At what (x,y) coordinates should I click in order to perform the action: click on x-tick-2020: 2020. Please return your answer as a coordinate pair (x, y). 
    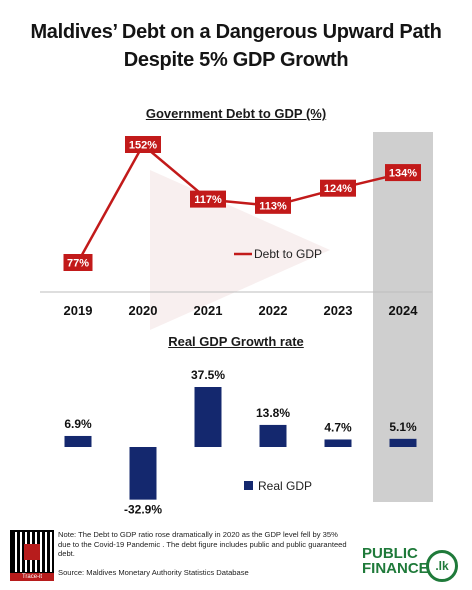
    Looking at the image, I should click on (143, 310).